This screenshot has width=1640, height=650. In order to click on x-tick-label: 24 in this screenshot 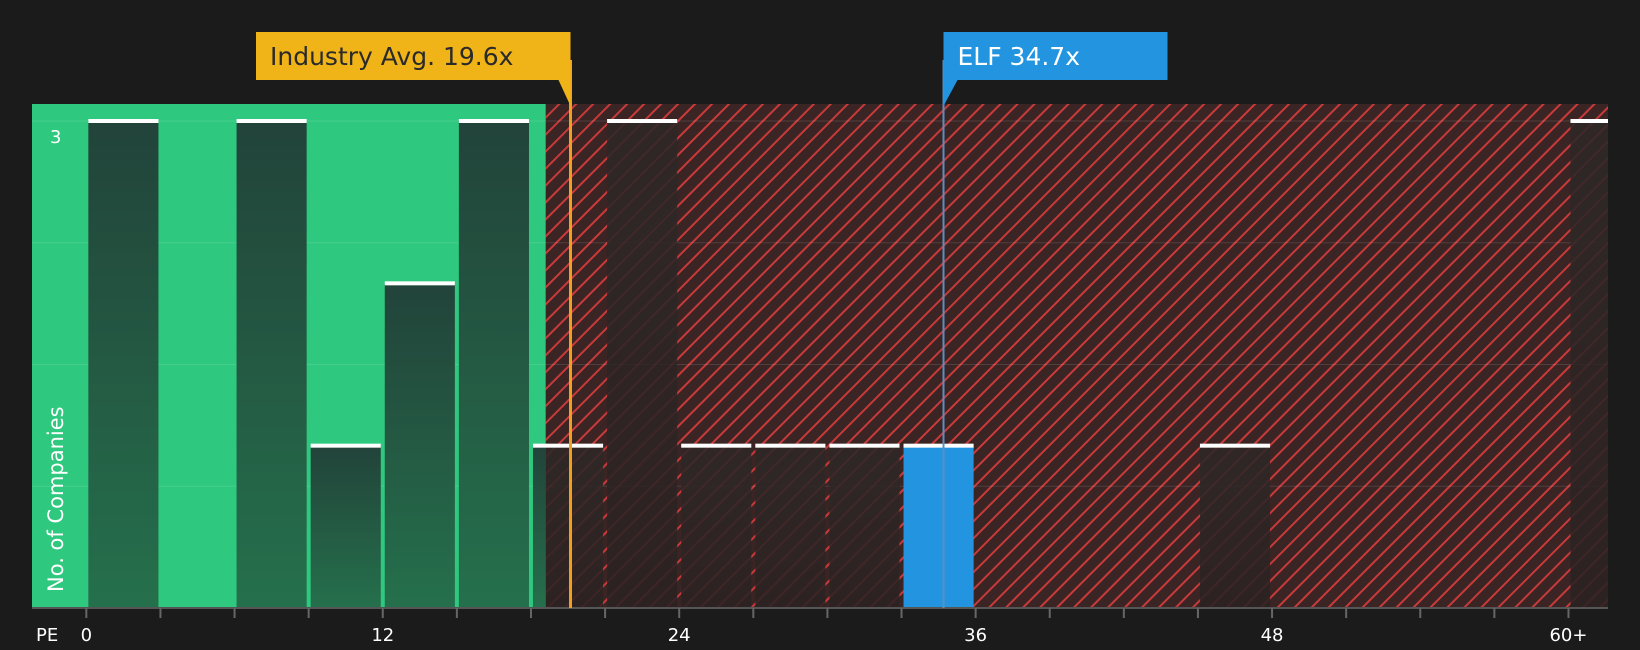, I will do `click(679, 635)`.